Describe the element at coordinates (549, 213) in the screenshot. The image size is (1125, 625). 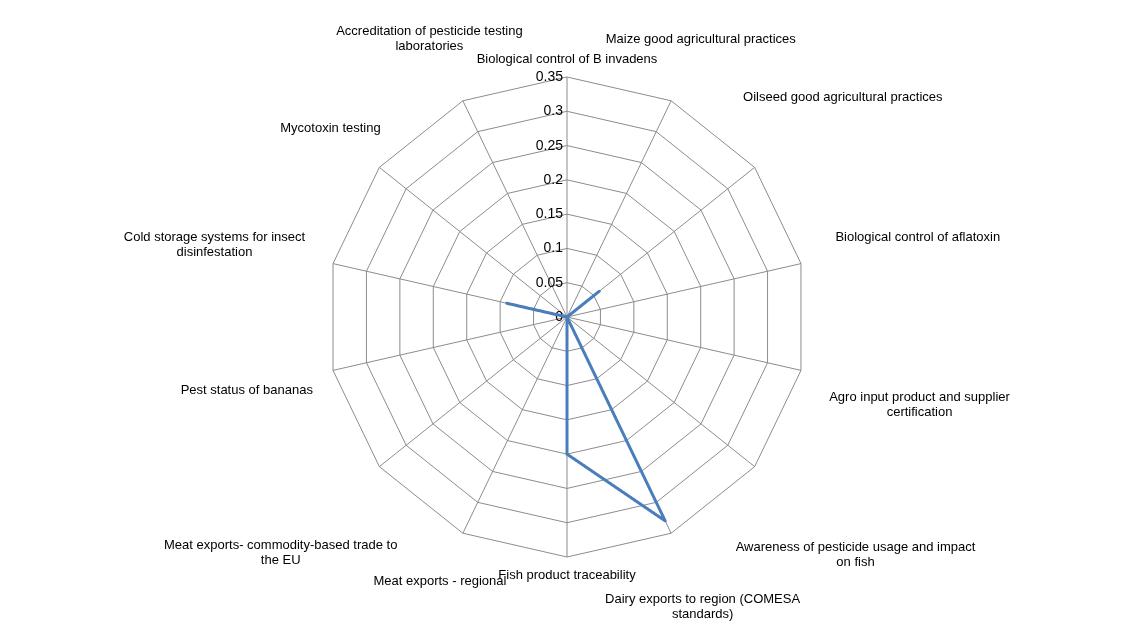
I see `y-tick-label: 0.15` at that location.